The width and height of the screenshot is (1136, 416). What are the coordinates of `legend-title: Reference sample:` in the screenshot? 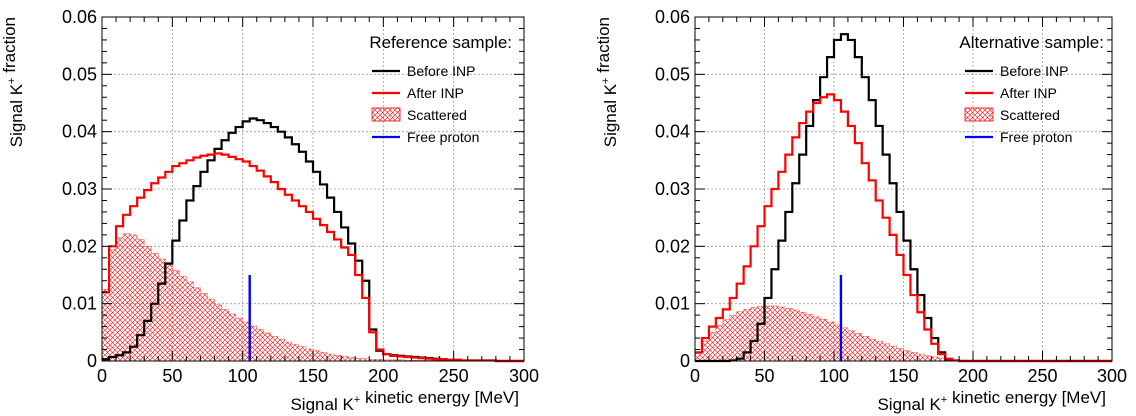 It's located at (440, 42).